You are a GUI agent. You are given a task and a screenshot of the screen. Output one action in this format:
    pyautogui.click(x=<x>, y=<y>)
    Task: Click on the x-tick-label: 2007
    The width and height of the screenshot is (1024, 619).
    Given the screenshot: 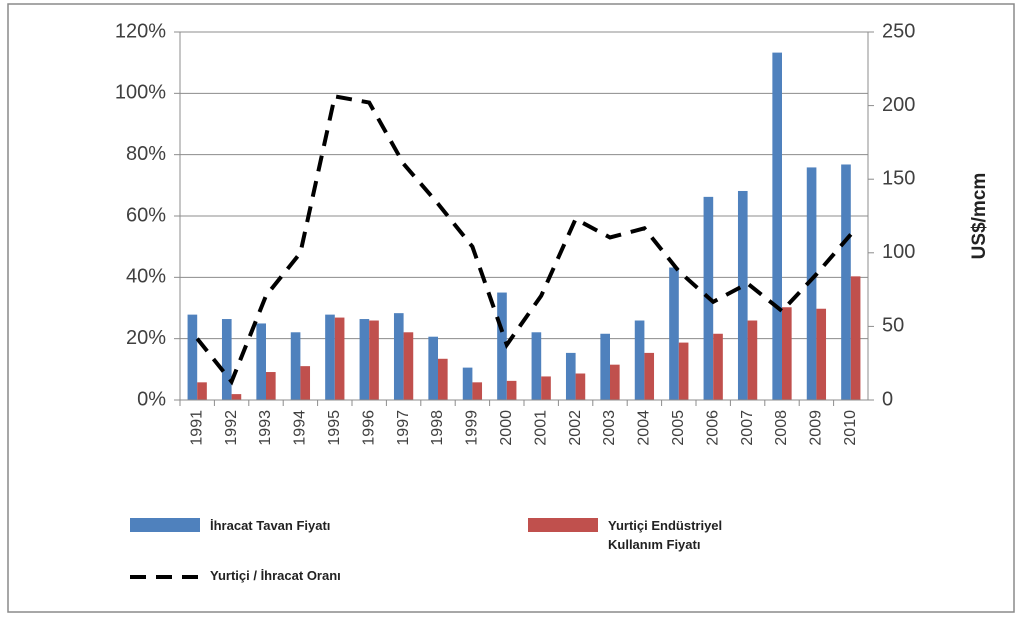 What is the action you would take?
    pyautogui.click(x=747, y=428)
    